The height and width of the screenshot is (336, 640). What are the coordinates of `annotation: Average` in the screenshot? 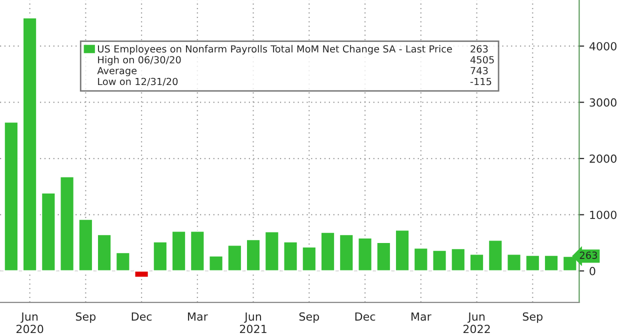 It's located at (117, 71).